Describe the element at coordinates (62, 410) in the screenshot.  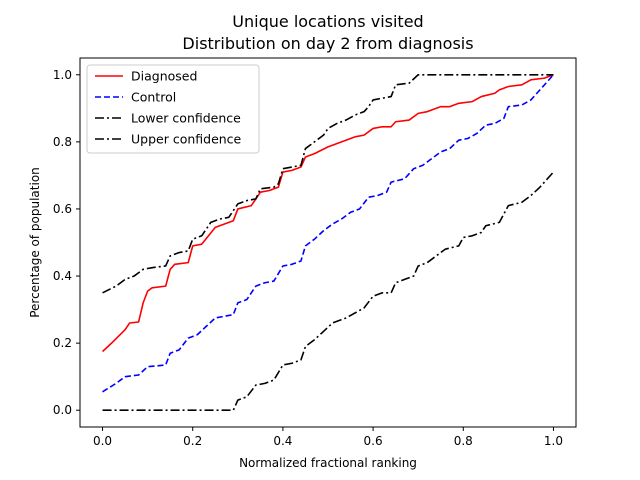
I see `y-tick-label: 0.0` at that location.